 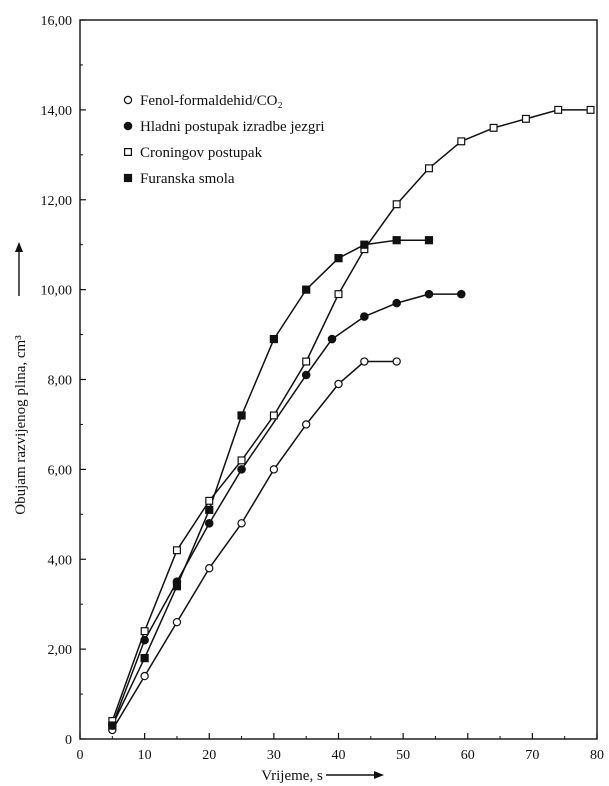 What do you see at coordinates (232, 127) in the screenshot?
I see `legend-entry-label: Hladni postupak izradbe jezgri` at bounding box center [232, 127].